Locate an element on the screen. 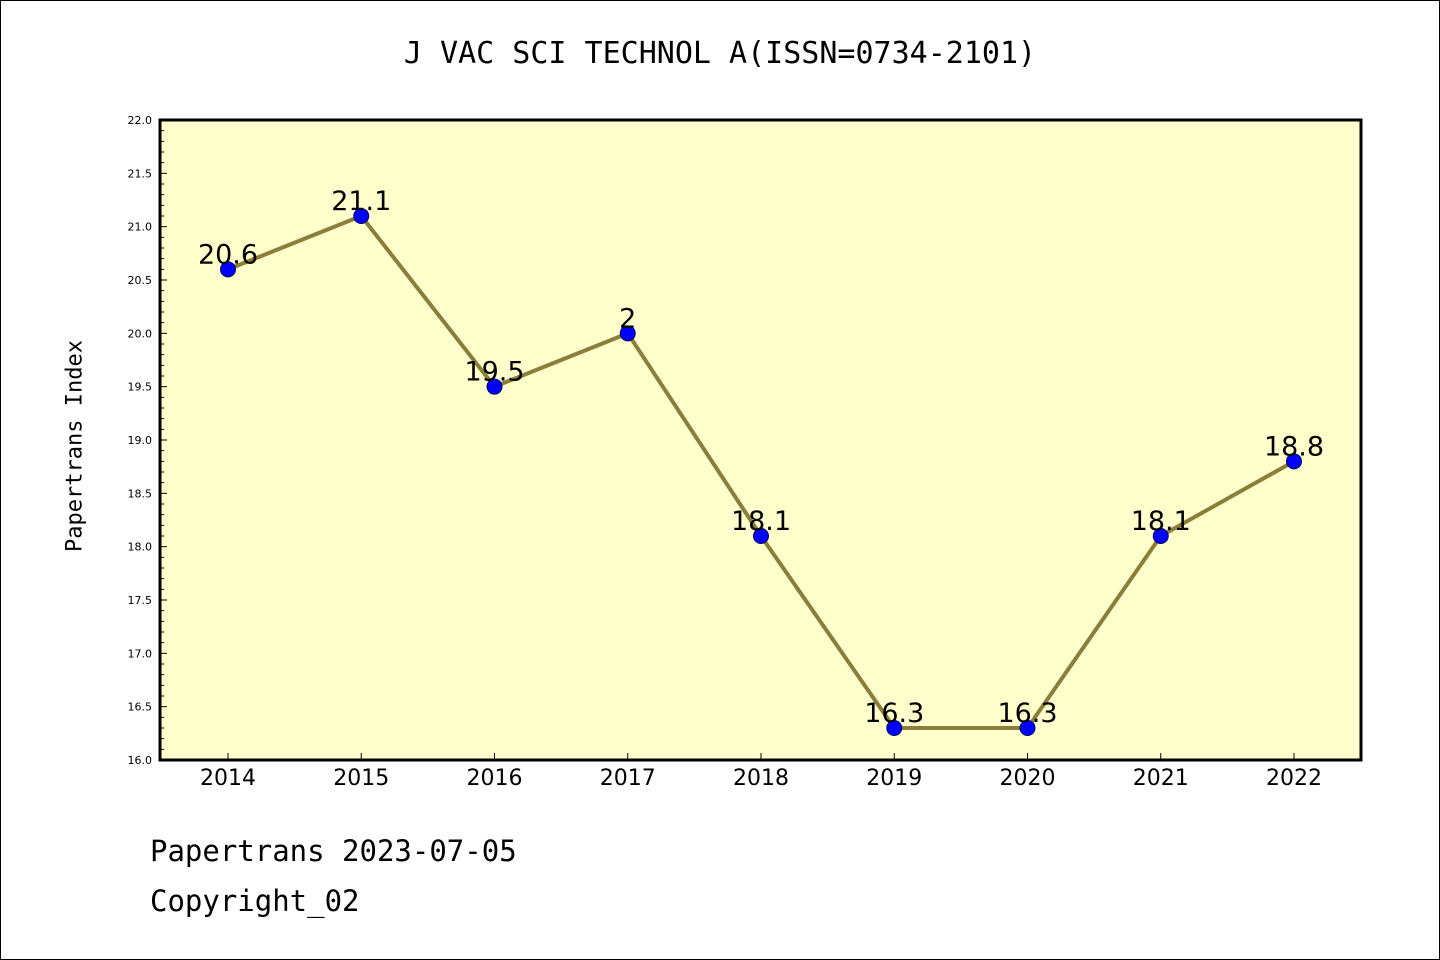 Image resolution: width=1440 pixels, height=960 pixels. data-label: 20.6 is located at coordinates (228, 254).